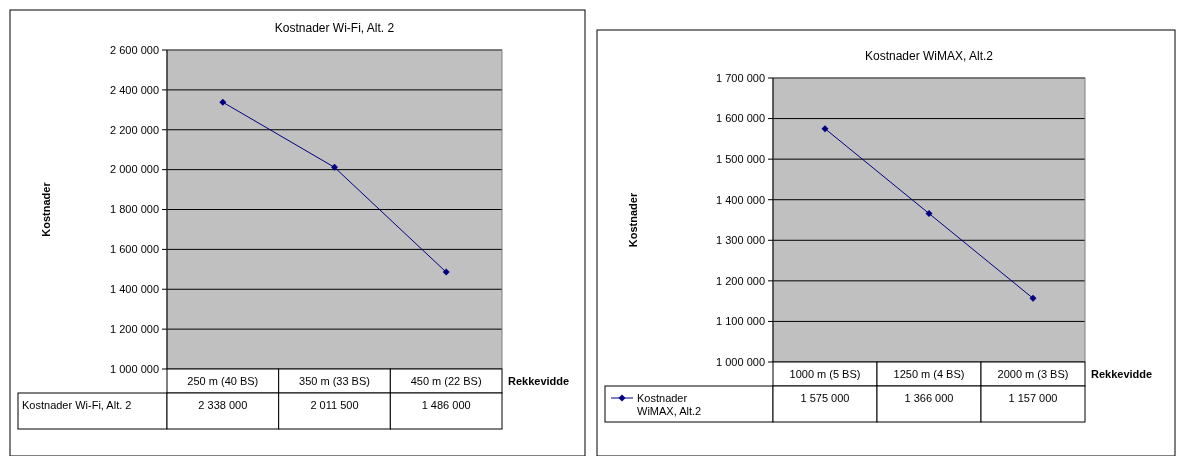  What do you see at coordinates (1033, 397) in the screenshot?
I see `data-label: 1 157 000` at bounding box center [1033, 397].